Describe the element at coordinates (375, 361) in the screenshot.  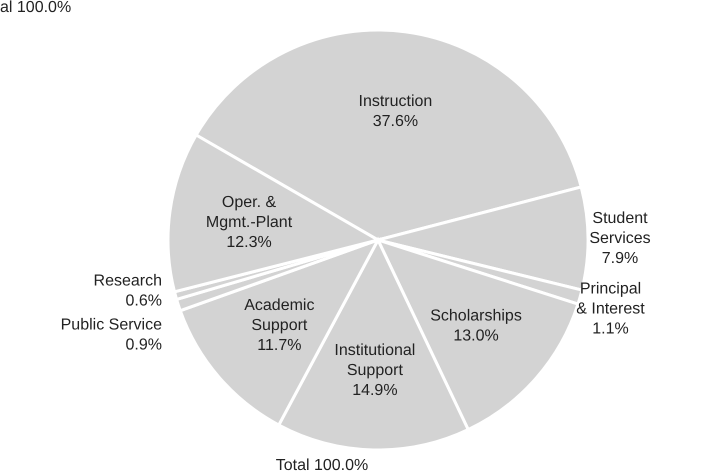
I see `slice-label: Institutional Support` at that location.